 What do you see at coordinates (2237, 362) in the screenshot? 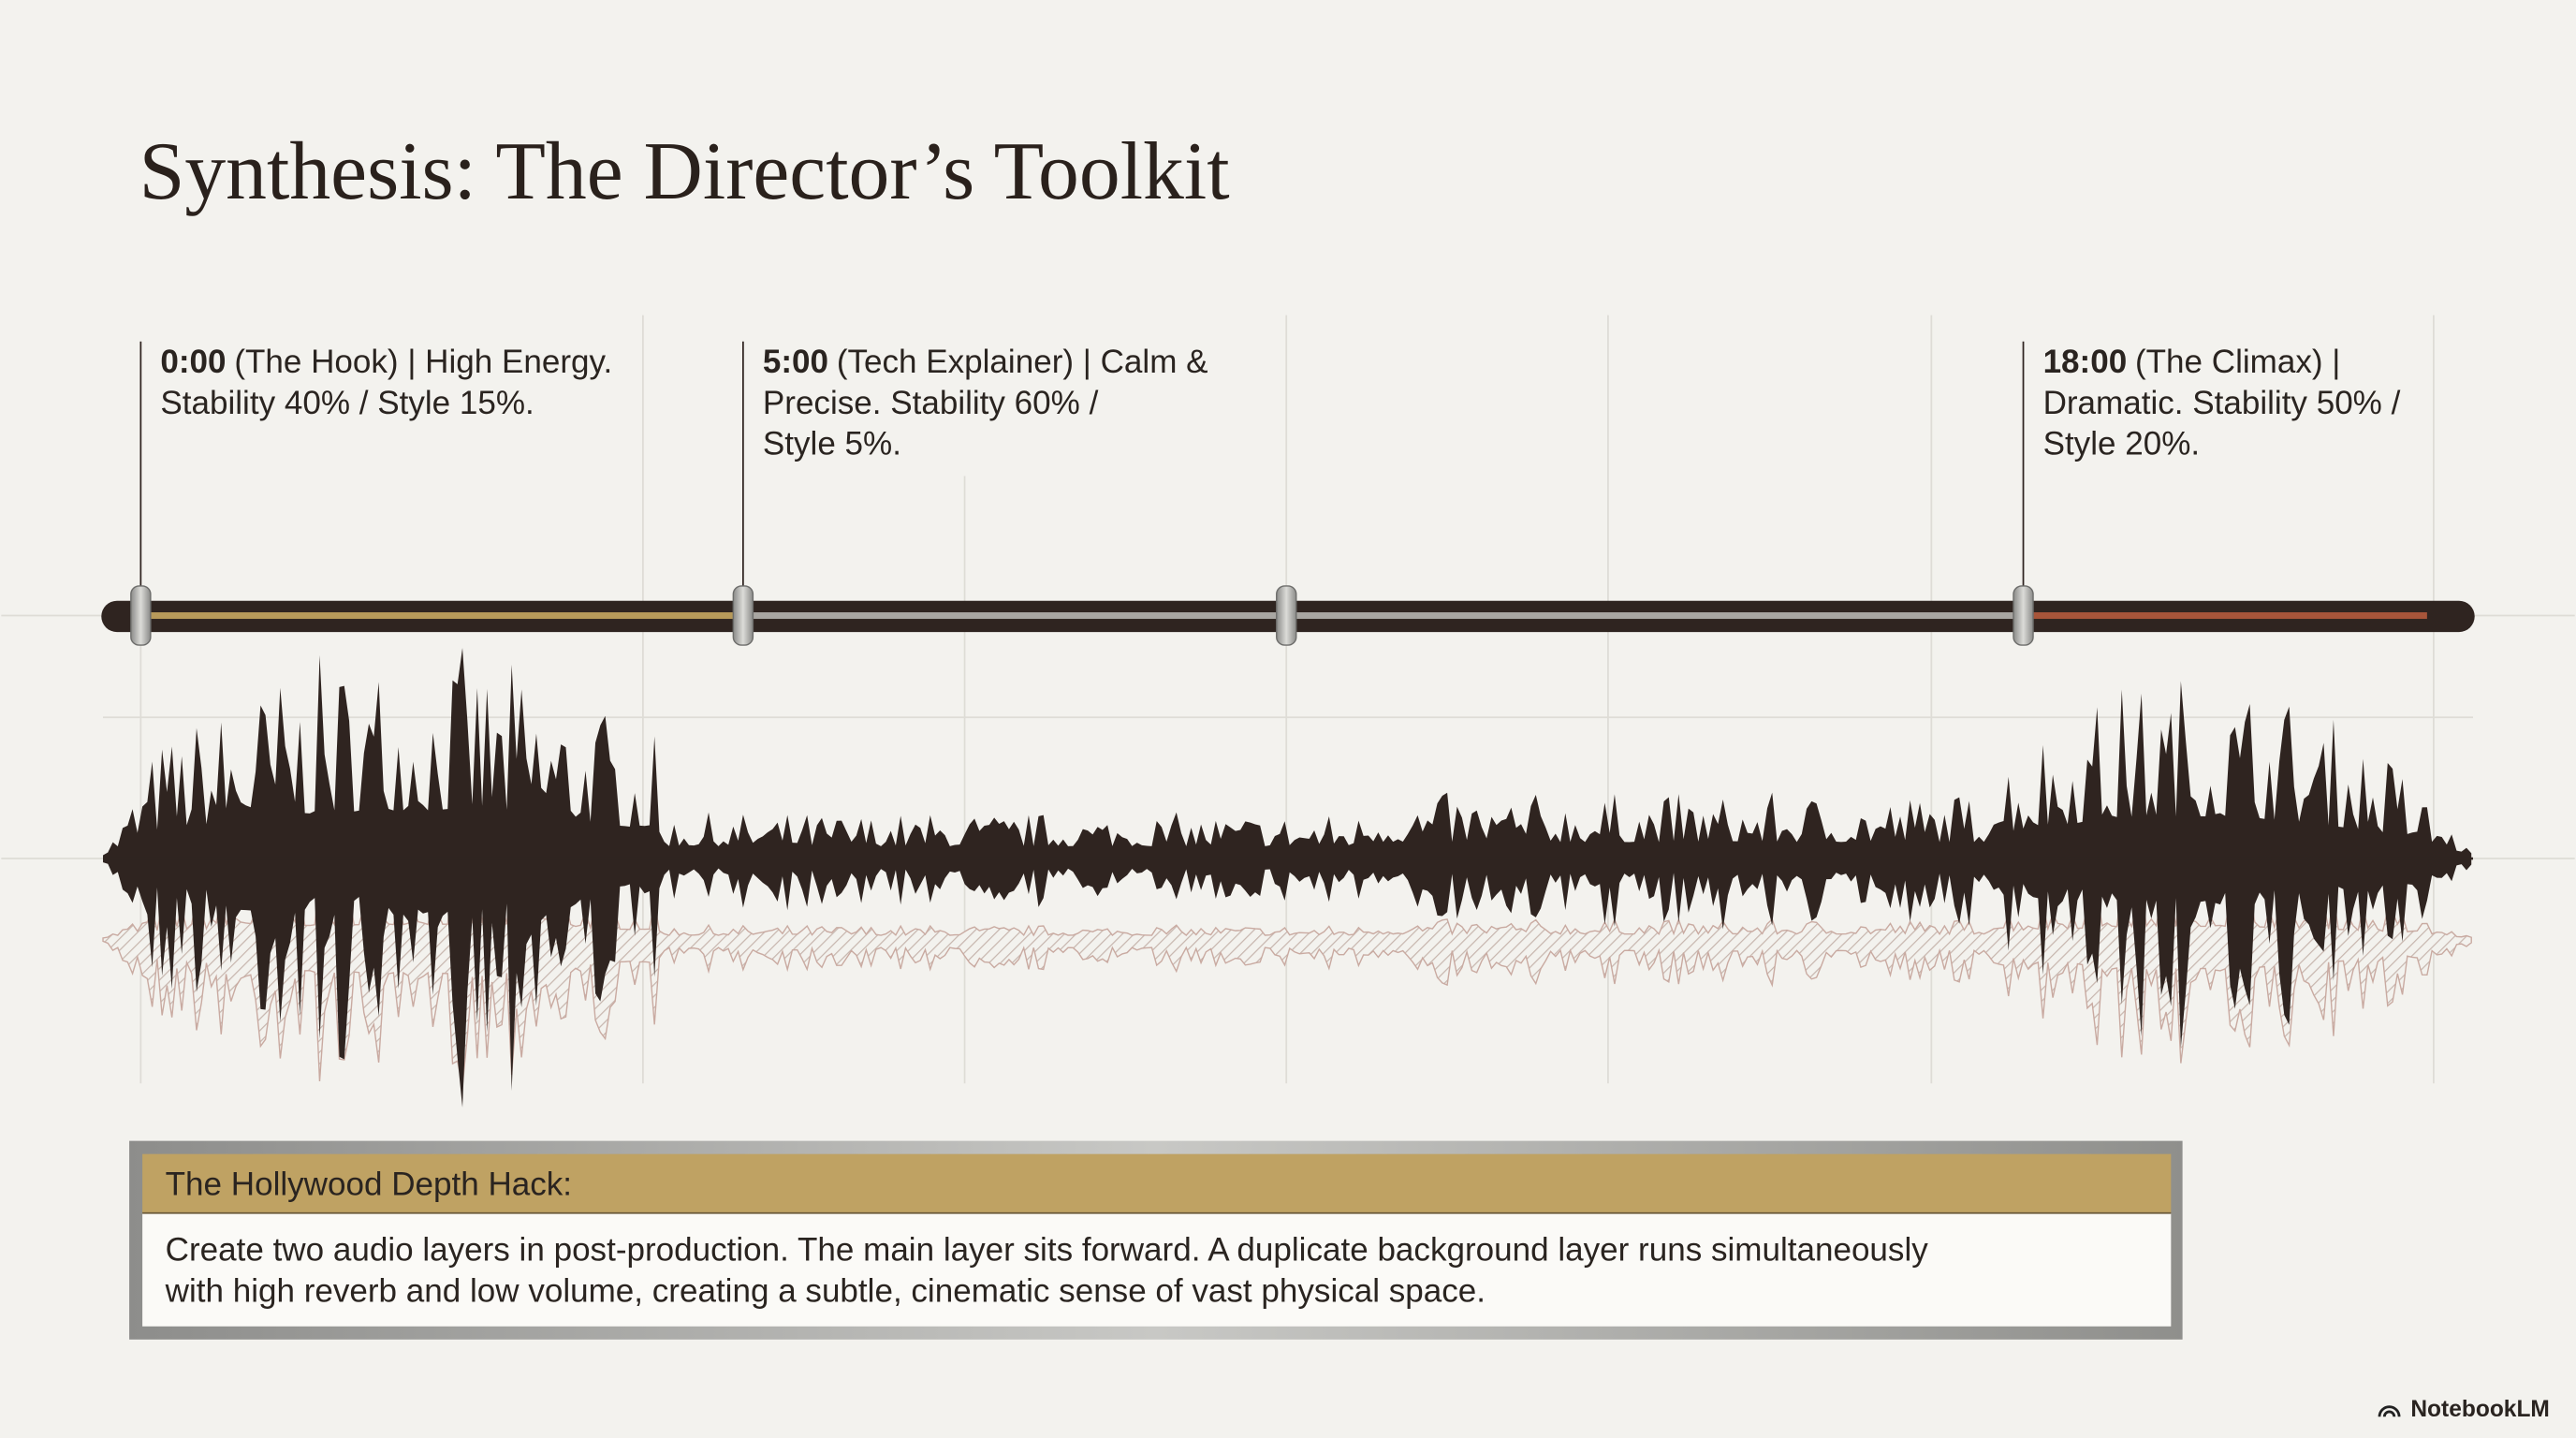
I see `marker-label: (The Climax) |` at bounding box center [2237, 362].